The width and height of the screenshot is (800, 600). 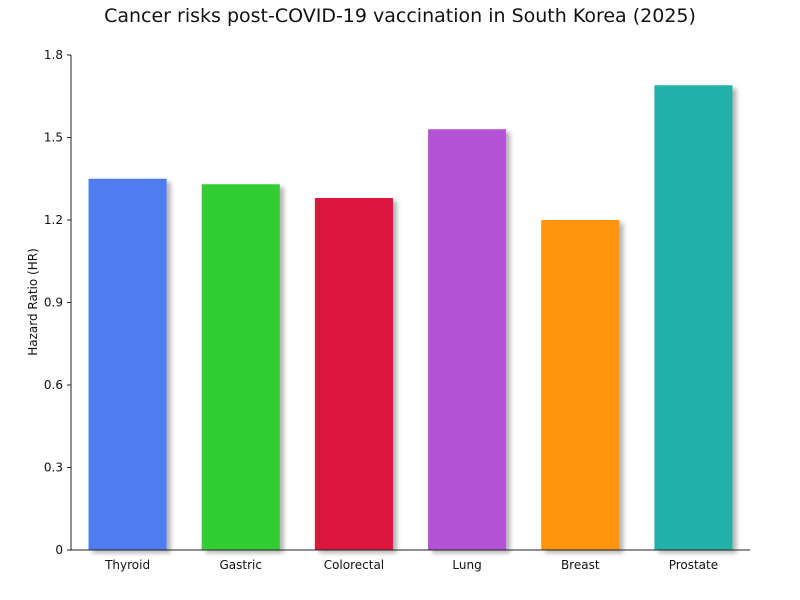 I want to click on y-tick-label: 1.2, so click(x=53, y=220).